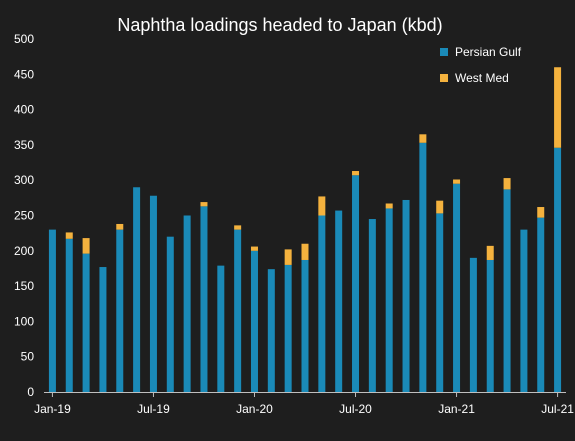 The image size is (575, 441). Describe the element at coordinates (557, 409) in the screenshot. I see `x-tick-label: Jul-21` at that location.